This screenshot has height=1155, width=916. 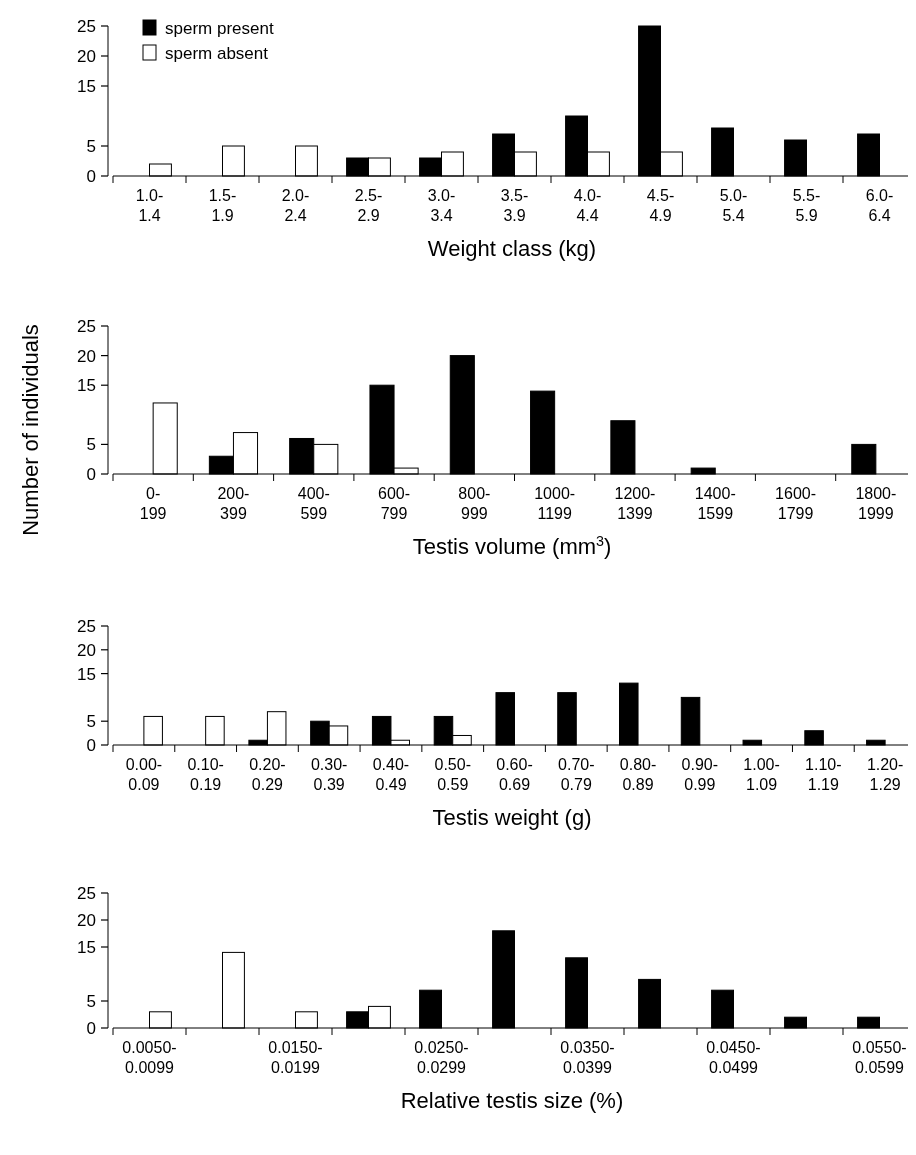 What do you see at coordinates (638, 774) in the screenshot?
I see `x-tick-label: 0.80- 0.89` at bounding box center [638, 774].